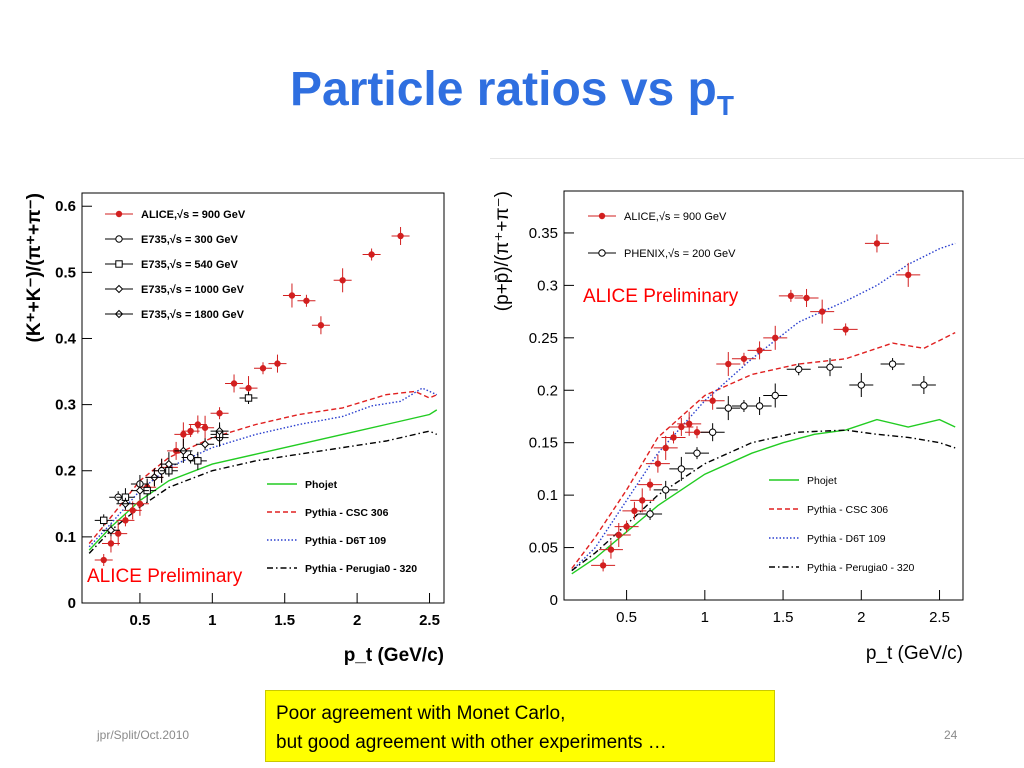 The width and height of the screenshot is (1024, 768). Describe the element at coordinates (165, 577) in the screenshot. I see `alice-preliminary-label-left: ALICE Preliminary` at that location.